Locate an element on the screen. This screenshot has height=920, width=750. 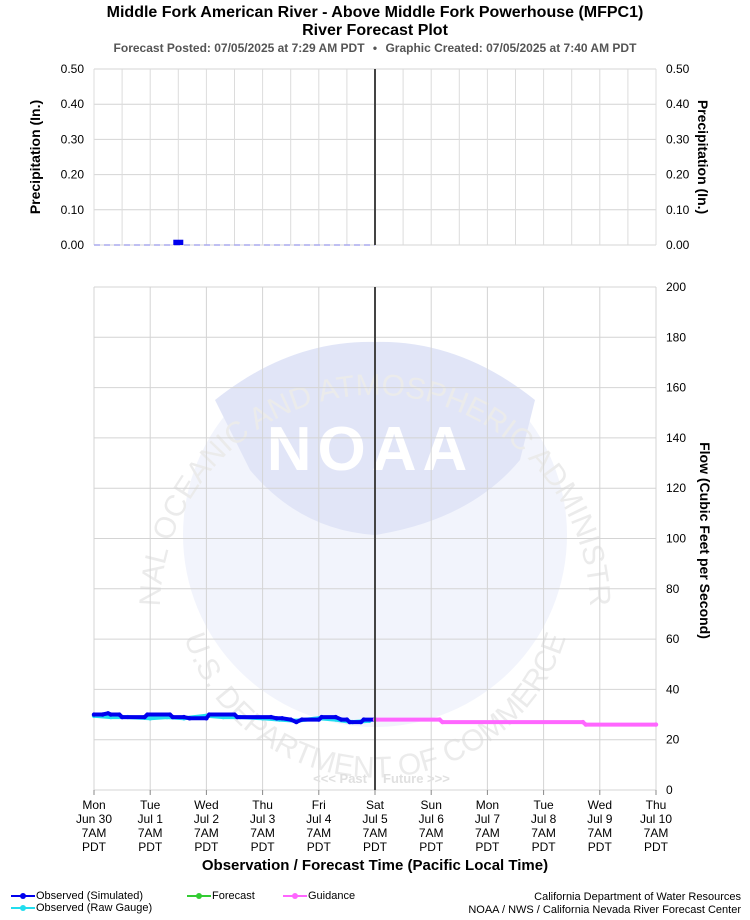
flow-tick-right: 200 is located at coordinates (676, 287).